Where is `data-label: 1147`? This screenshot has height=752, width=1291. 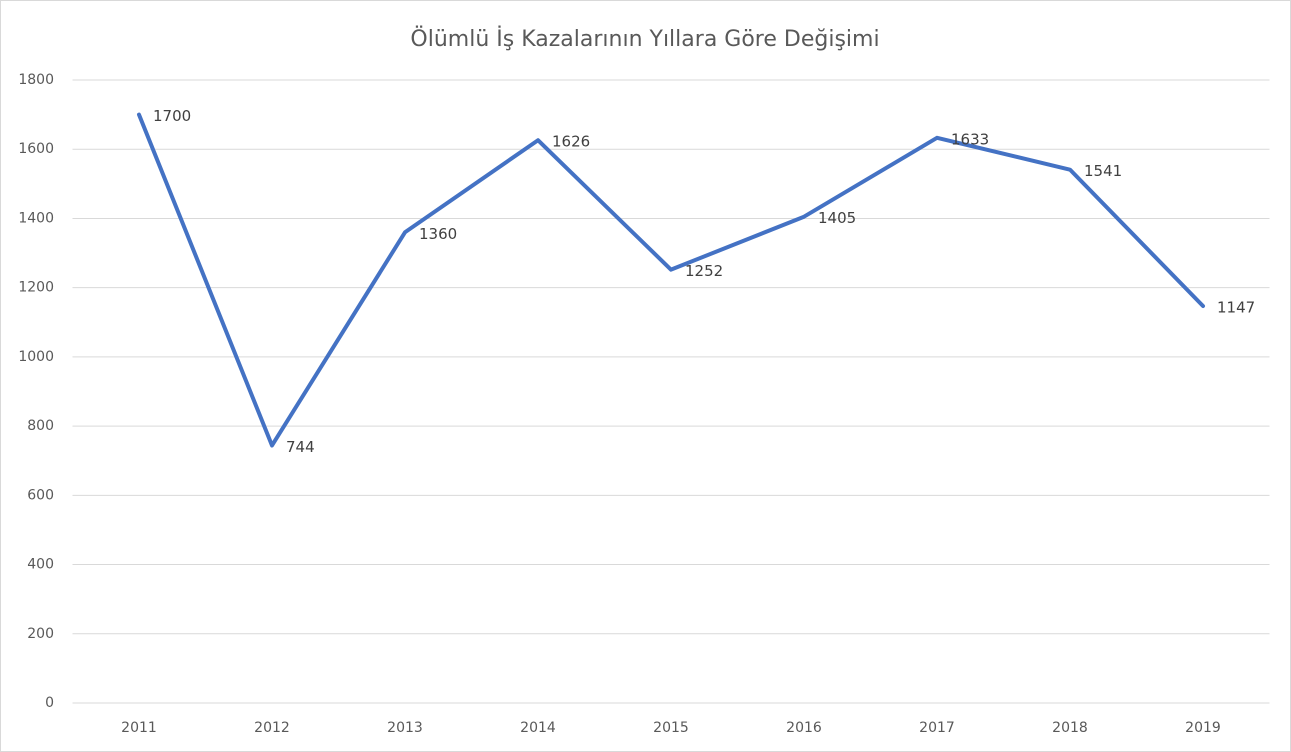 data-label: 1147 is located at coordinates (1236, 308).